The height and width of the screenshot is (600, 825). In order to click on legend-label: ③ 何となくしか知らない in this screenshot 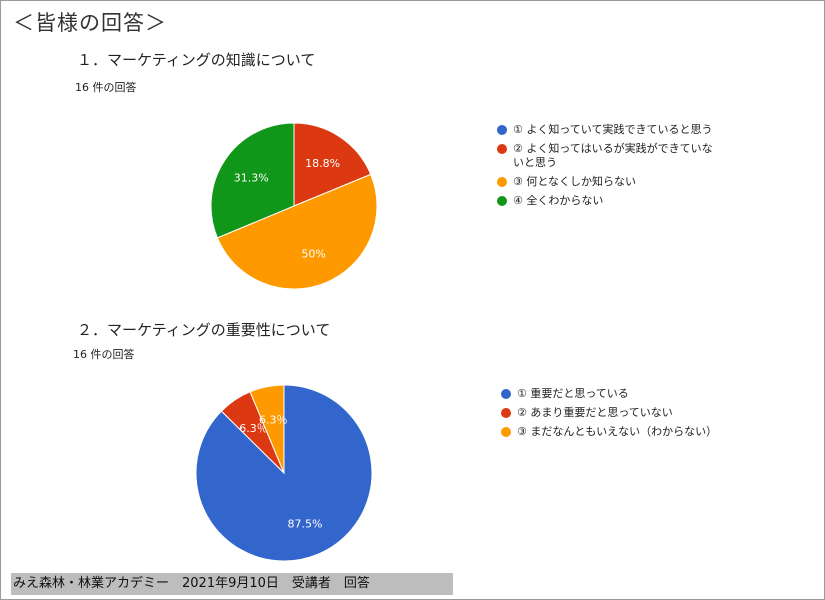, I will do `click(575, 181)`.